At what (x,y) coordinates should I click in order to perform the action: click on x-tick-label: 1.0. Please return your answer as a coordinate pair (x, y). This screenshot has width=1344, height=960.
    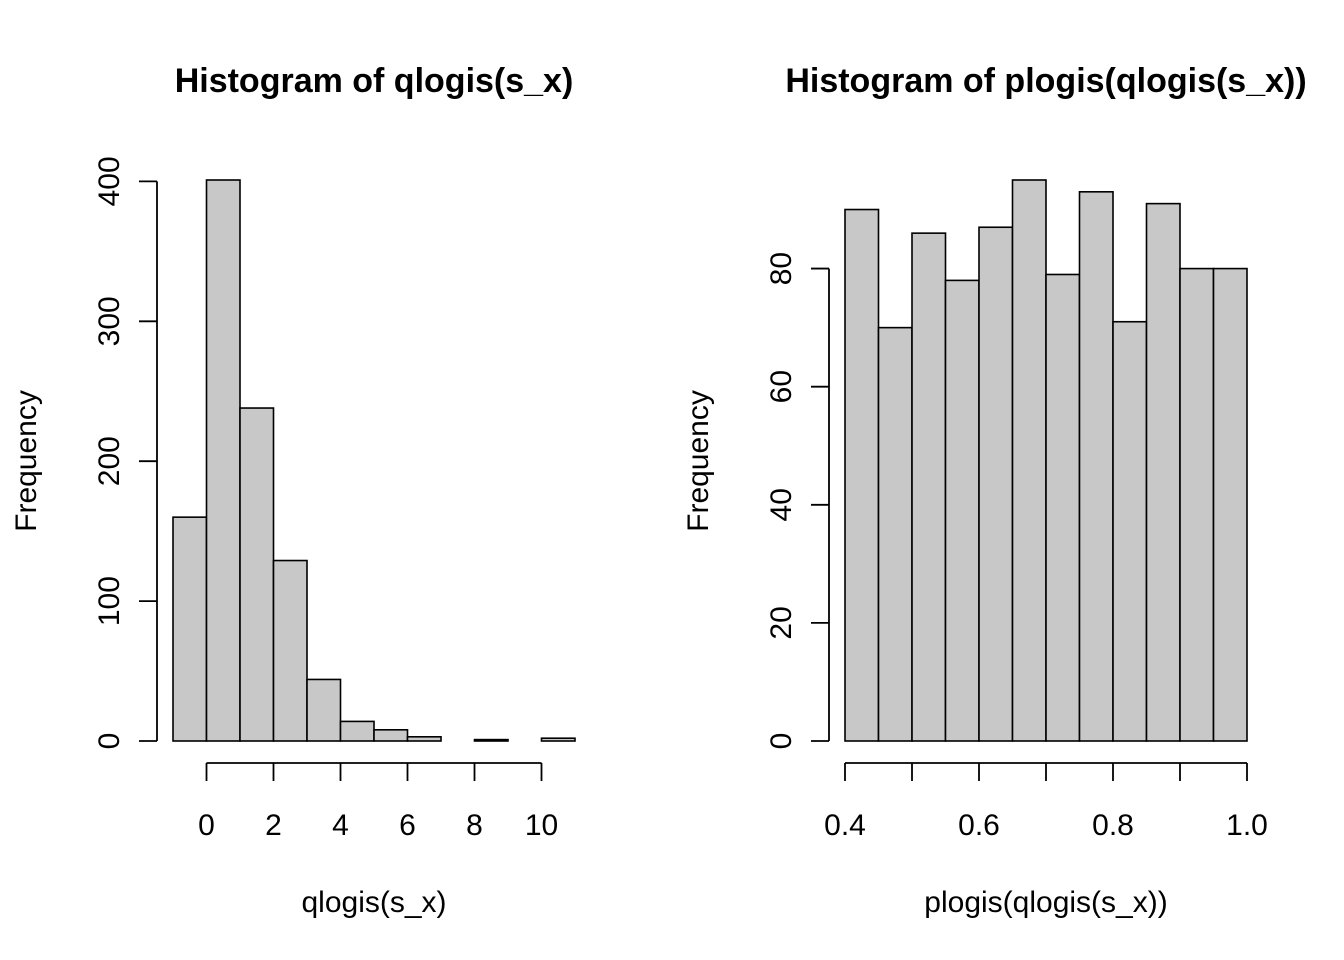
    Looking at the image, I should click on (1247, 825).